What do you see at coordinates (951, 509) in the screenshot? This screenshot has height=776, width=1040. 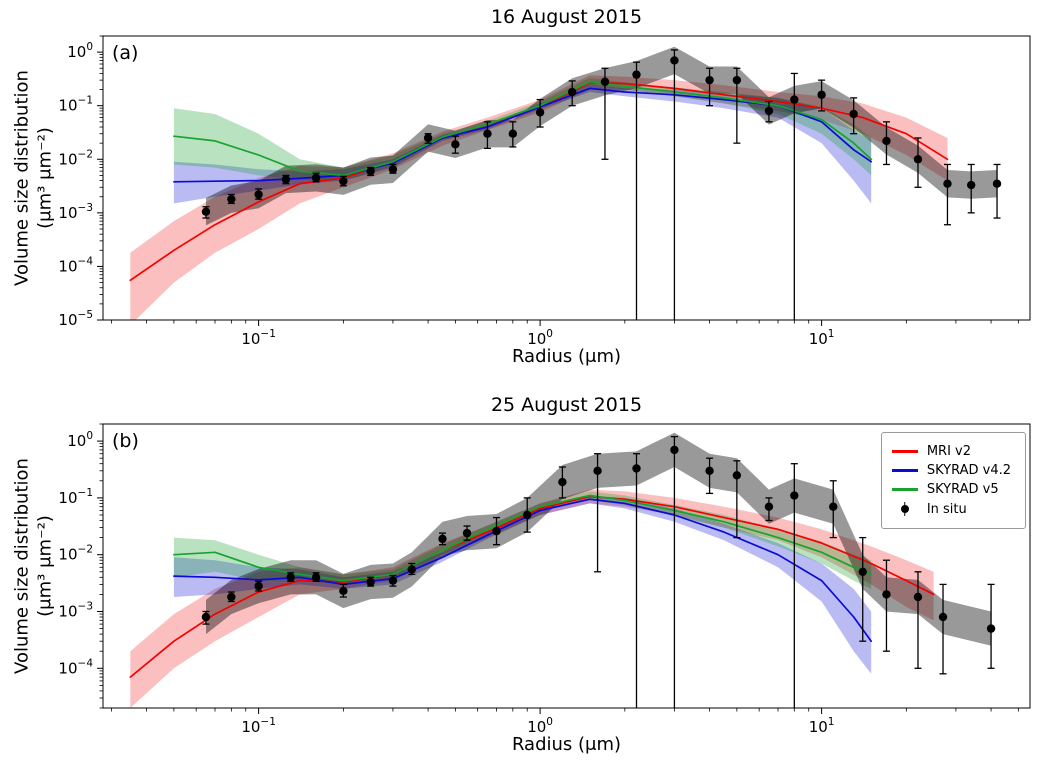 I see `legend-item-in-situ: In situ` at bounding box center [951, 509].